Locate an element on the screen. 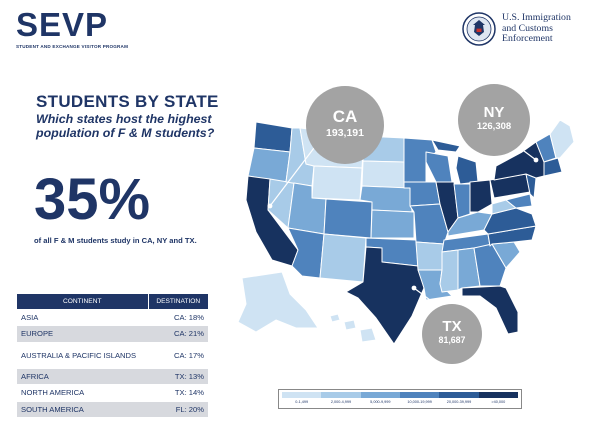 The width and height of the screenshot is (600, 438). callout-count: 193,191 is located at coordinates (345, 133).